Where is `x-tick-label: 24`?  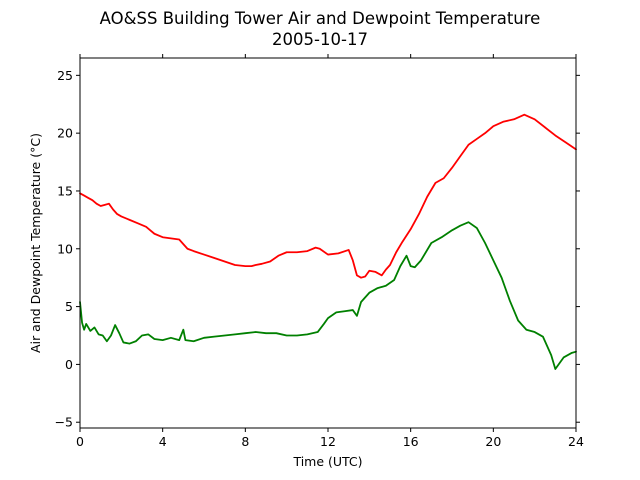
x-tick-label: 24 is located at coordinates (576, 441).